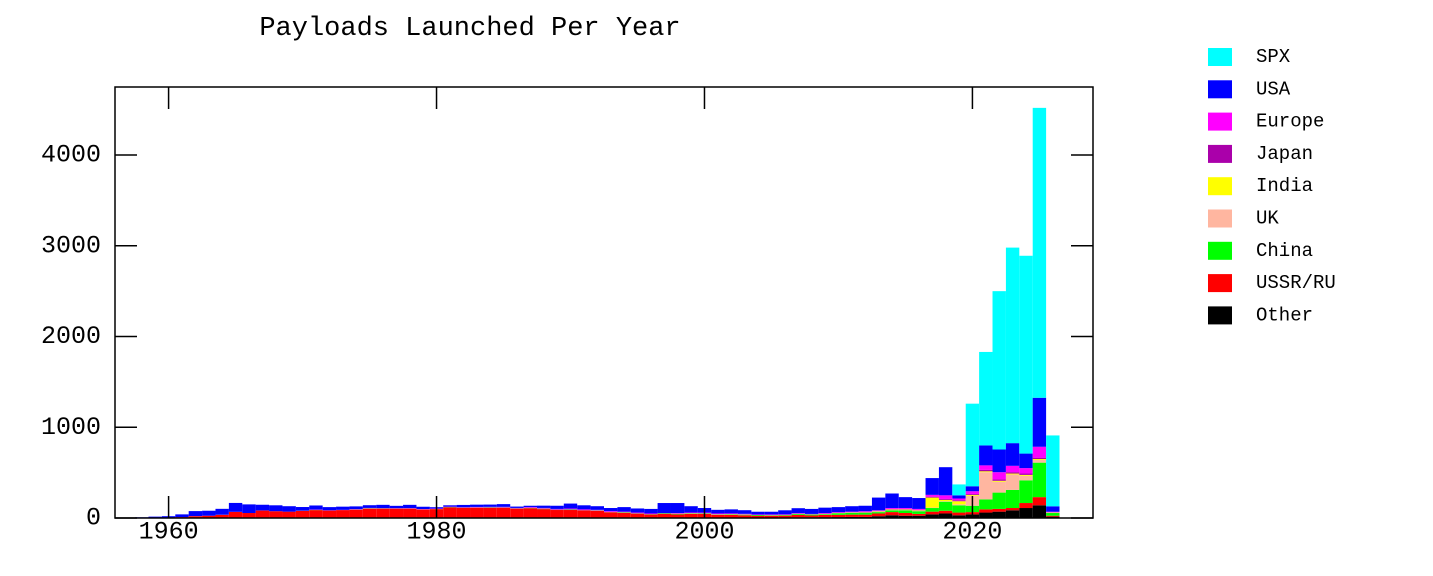  What do you see at coordinates (71, 155) in the screenshot?
I see `y-tick-label: 4000` at bounding box center [71, 155].